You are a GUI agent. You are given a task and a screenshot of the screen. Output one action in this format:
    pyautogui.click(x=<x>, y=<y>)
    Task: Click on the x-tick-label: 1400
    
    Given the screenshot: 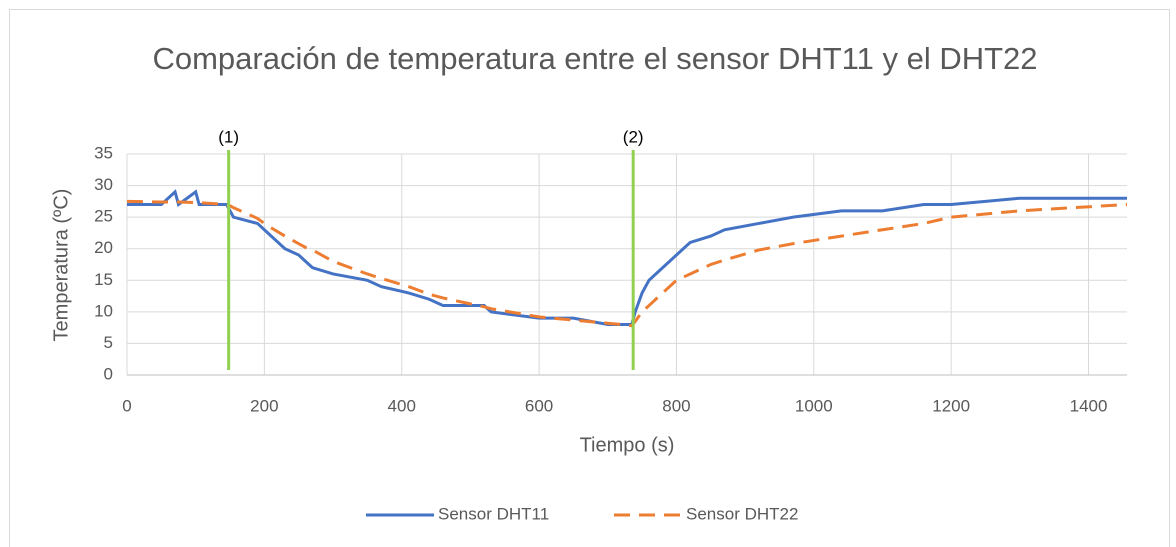 What is the action you would take?
    pyautogui.click(x=1089, y=405)
    